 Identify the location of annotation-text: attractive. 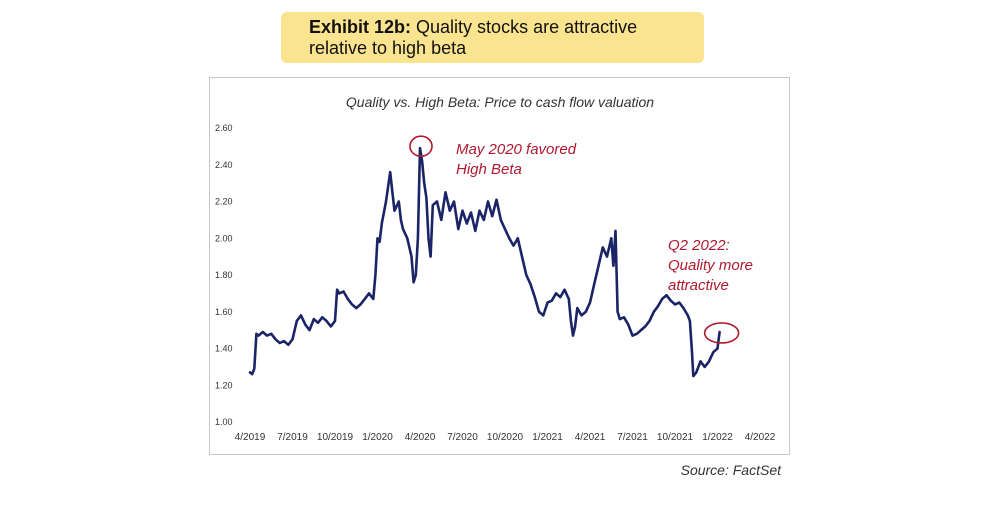
(698, 285).